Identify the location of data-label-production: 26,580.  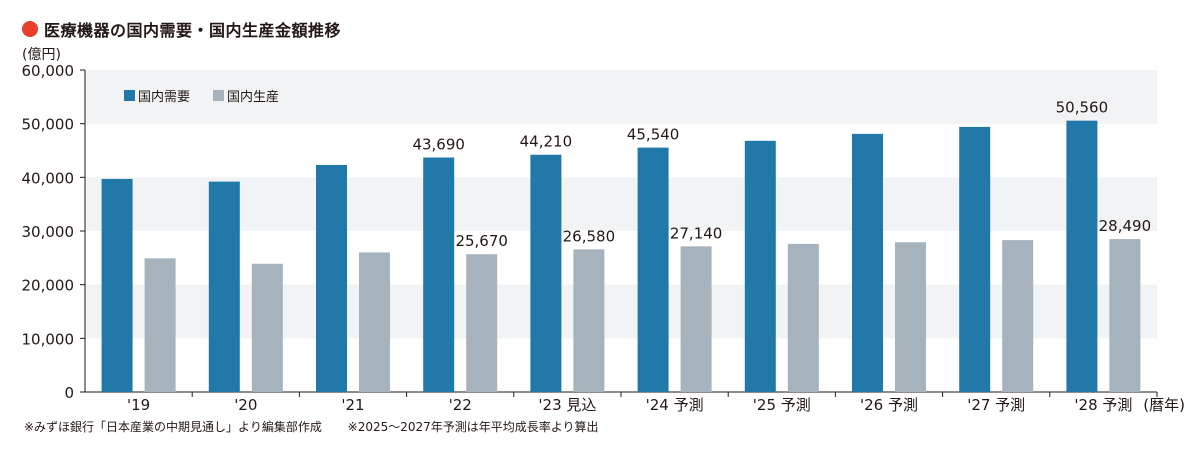
(589, 236).